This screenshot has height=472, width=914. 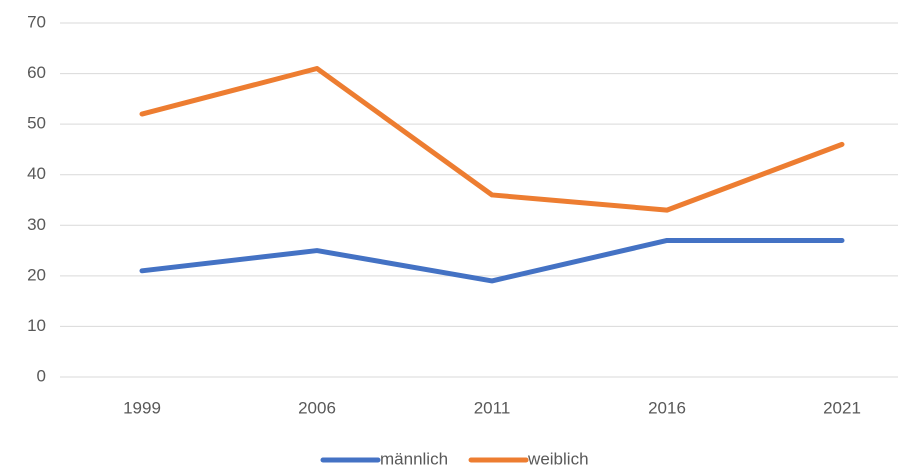 I want to click on legend-label: männlich, so click(x=414, y=458).